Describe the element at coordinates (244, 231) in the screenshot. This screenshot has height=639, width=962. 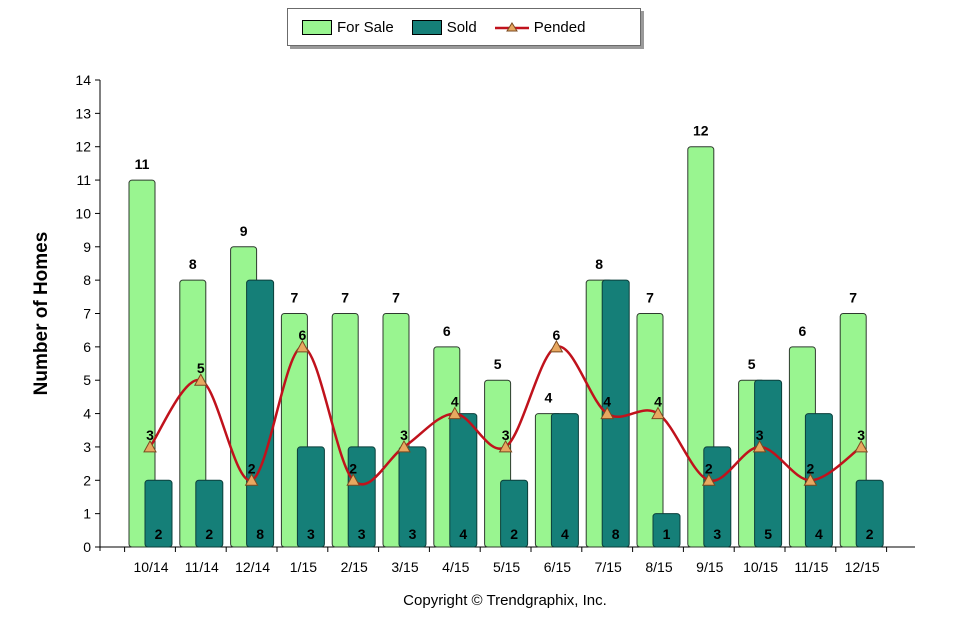
I see `data-label-for-sale: 9` at that location.